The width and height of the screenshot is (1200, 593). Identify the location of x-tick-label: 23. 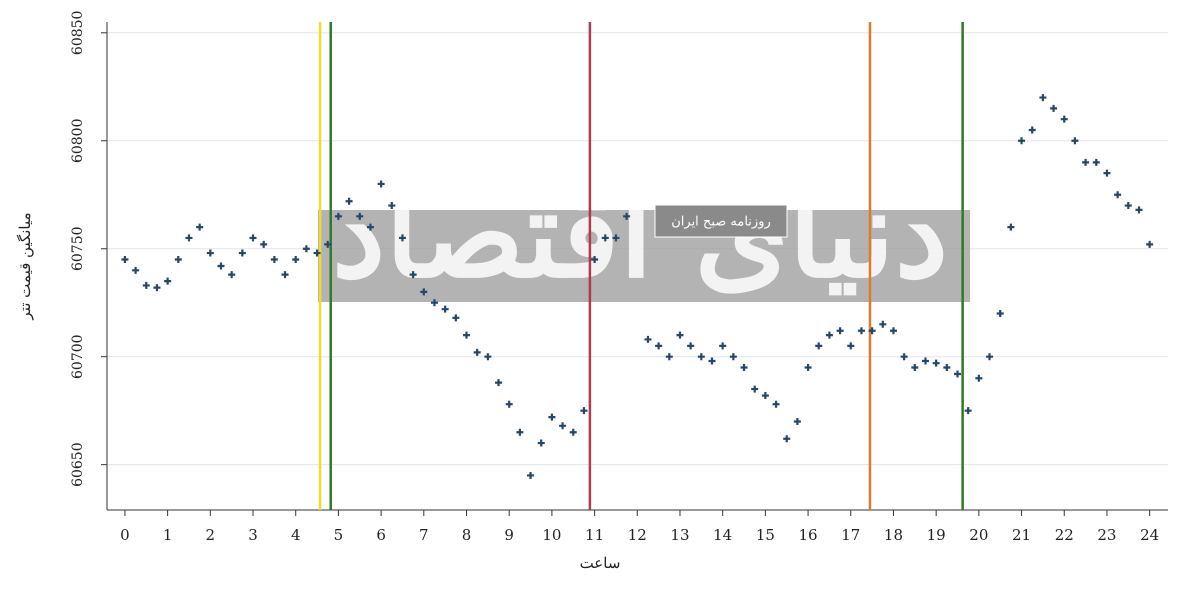
(1106, 535).